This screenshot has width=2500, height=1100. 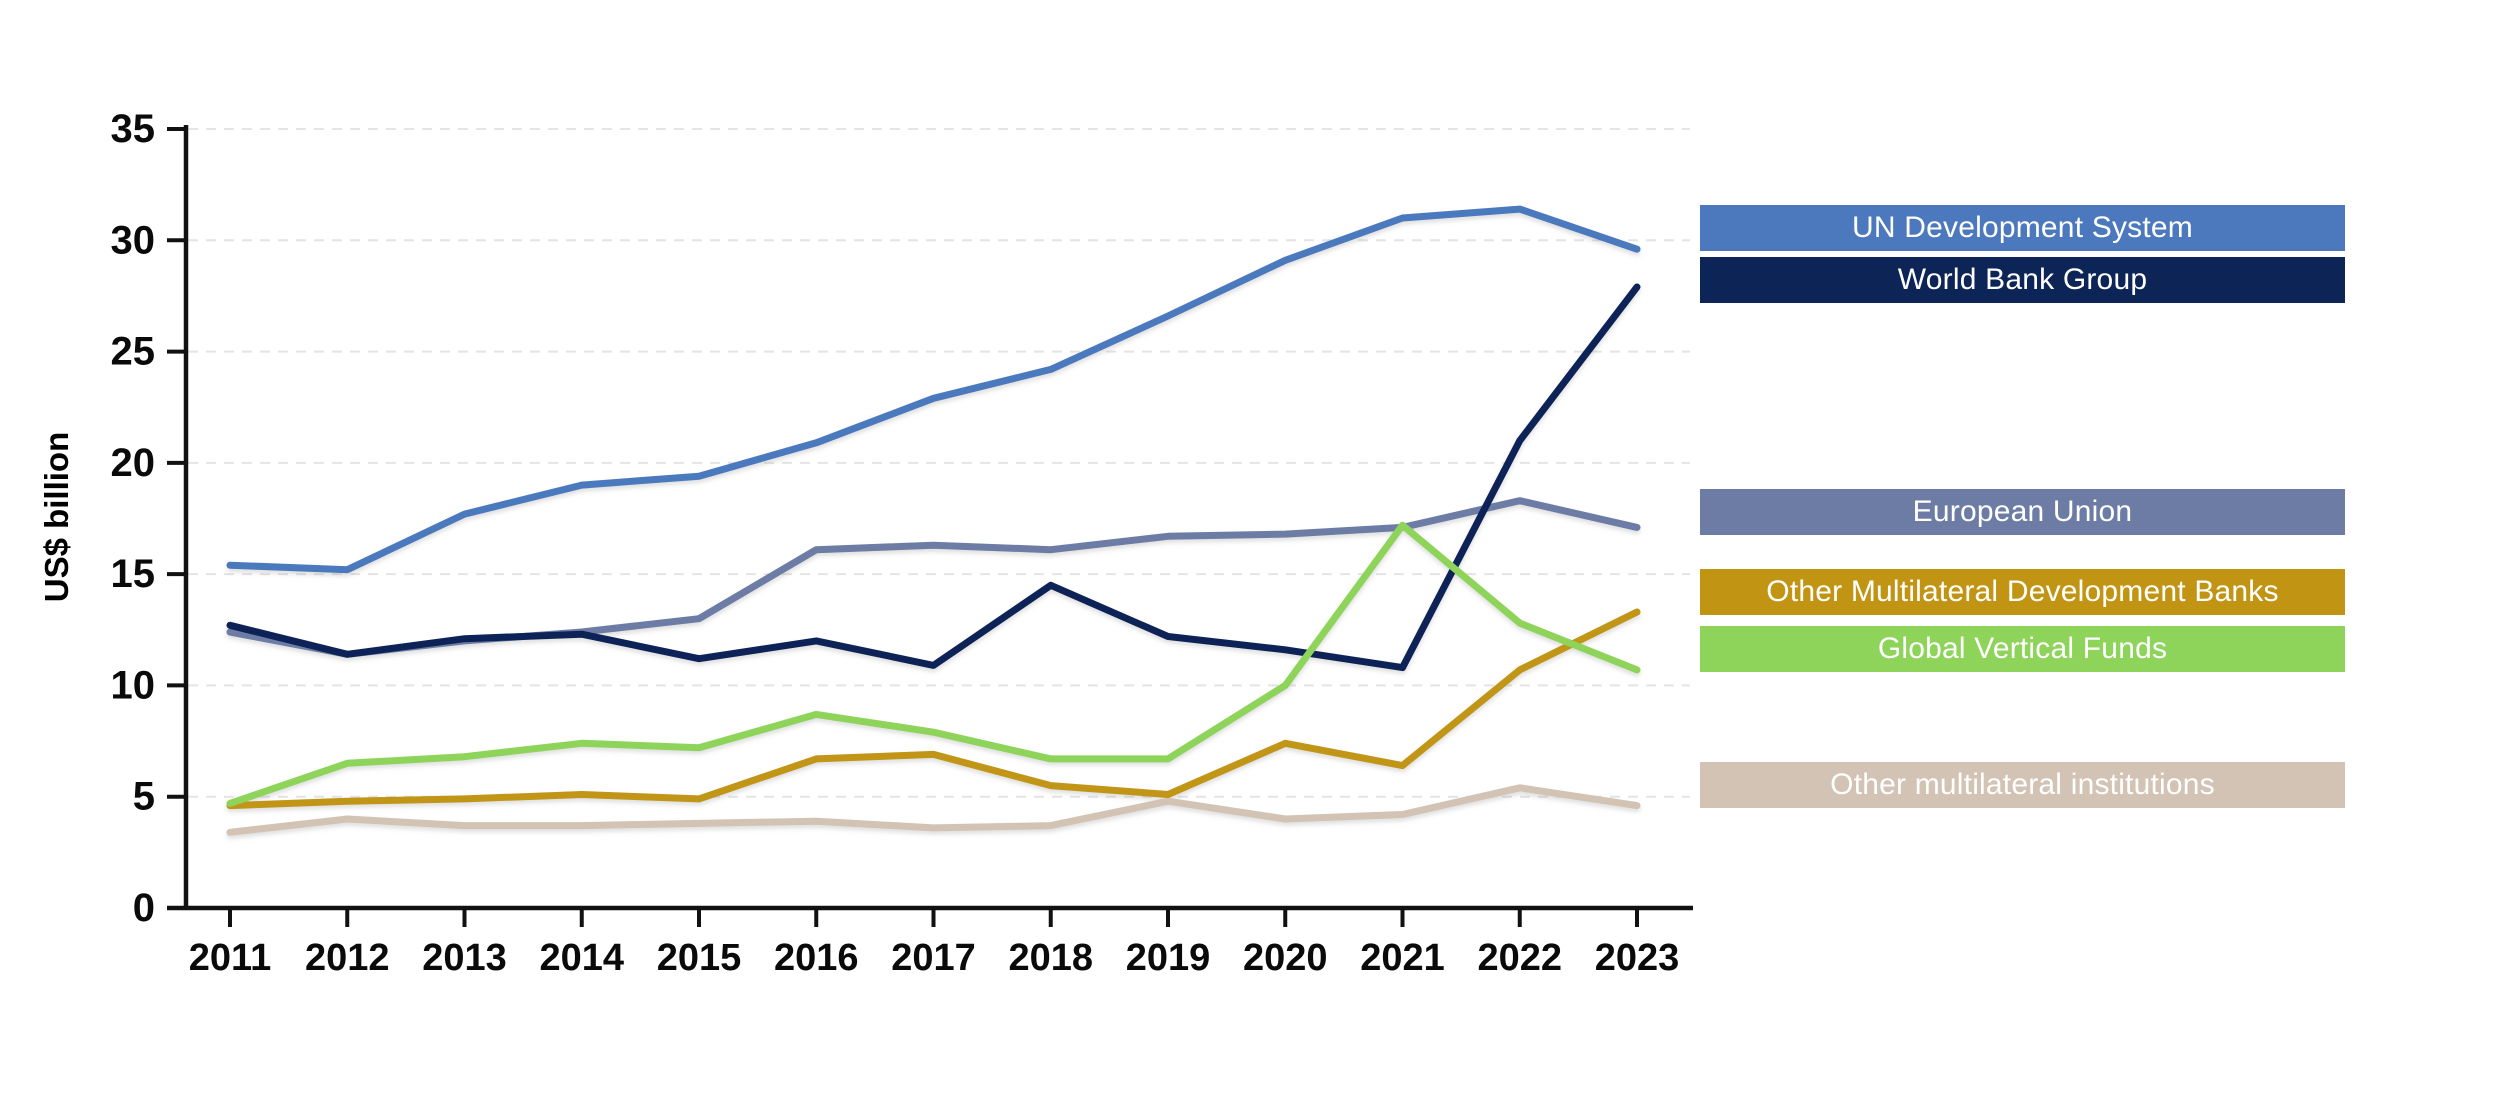 What do you see at coordinates (1402, 958) in the screenshot?
I see `x-tick-label: 2021` at bounding box center [1402, 958].